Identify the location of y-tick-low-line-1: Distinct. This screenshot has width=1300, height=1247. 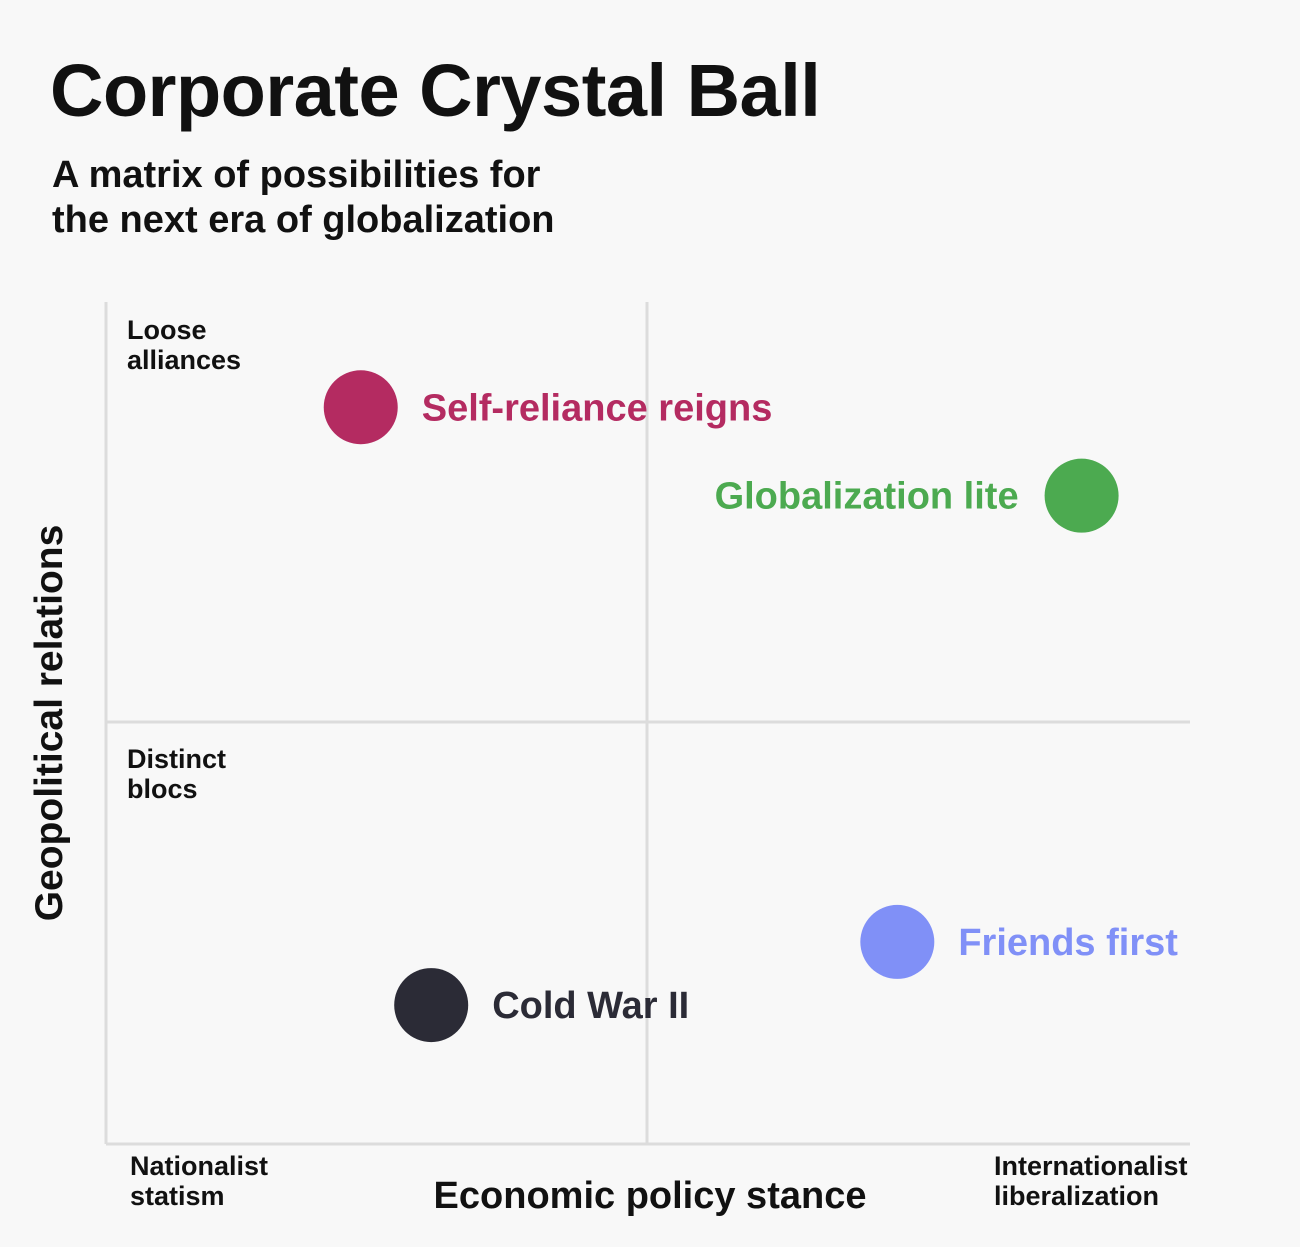
(177, 759).